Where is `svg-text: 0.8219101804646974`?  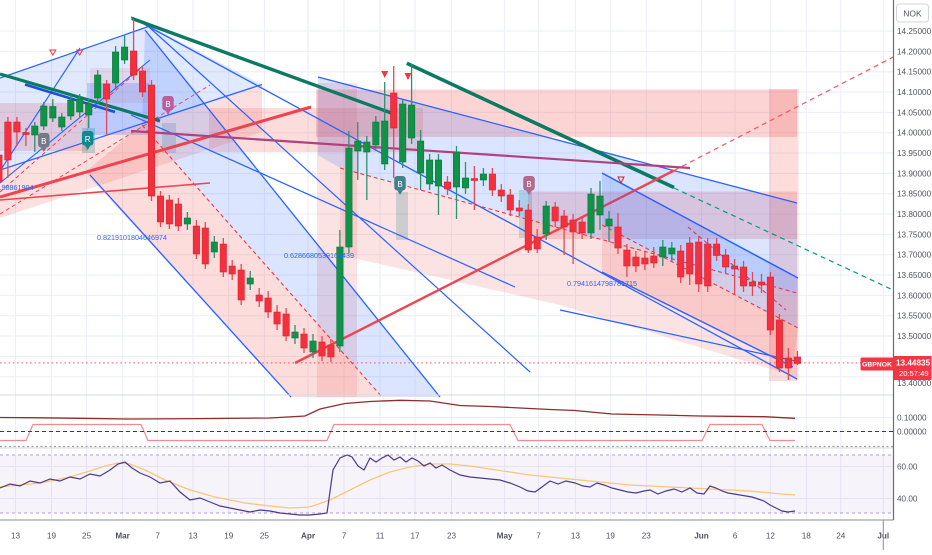 svg-text: 0.8219101804646974 is located at coordinates (132, 237).